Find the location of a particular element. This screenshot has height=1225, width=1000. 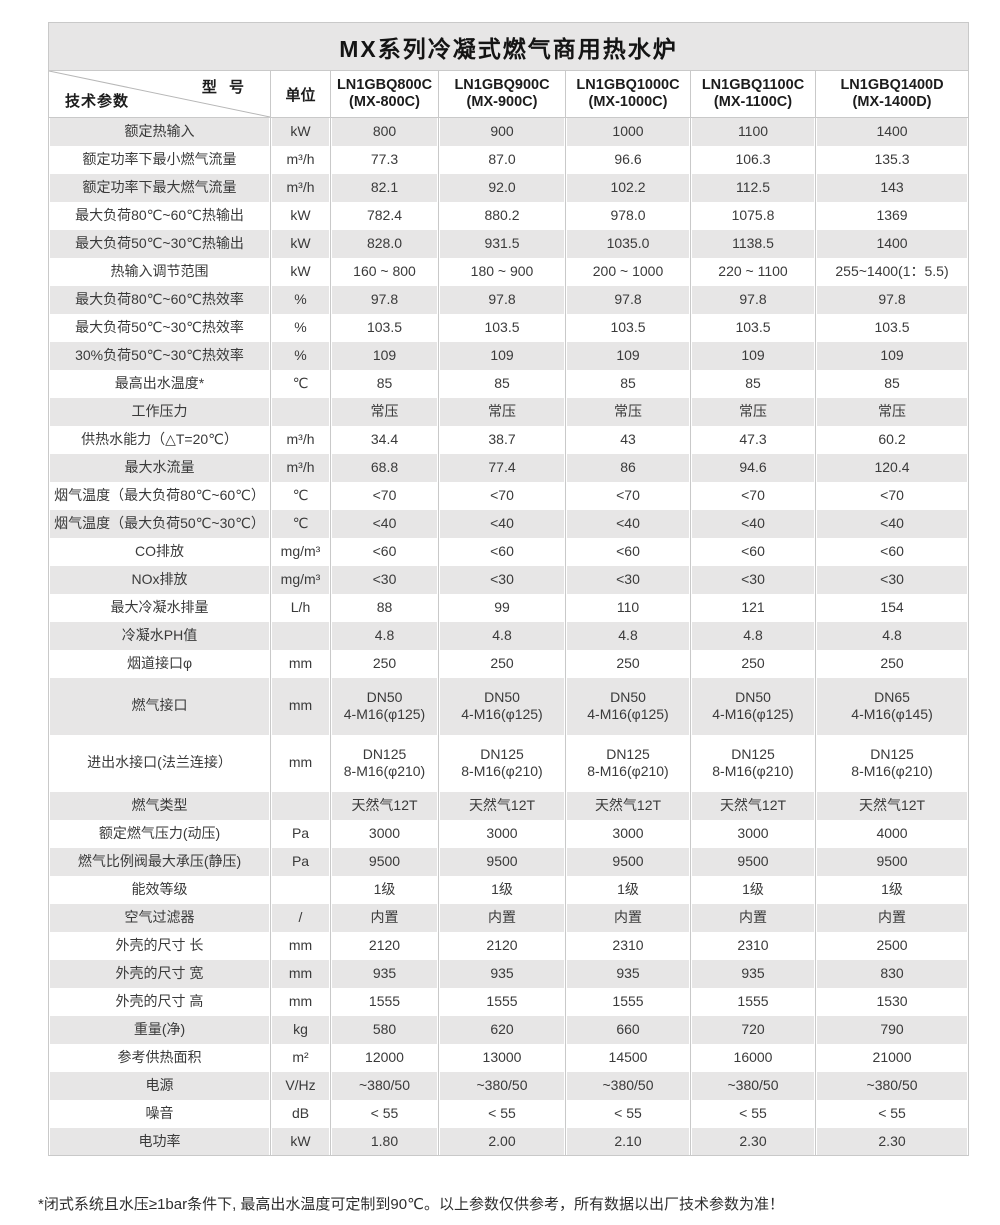

table-row: 燃气比例阀最大承压(静压) Pa 9500 9500 9500 9500 9500 is located at coordinates (509, 861).